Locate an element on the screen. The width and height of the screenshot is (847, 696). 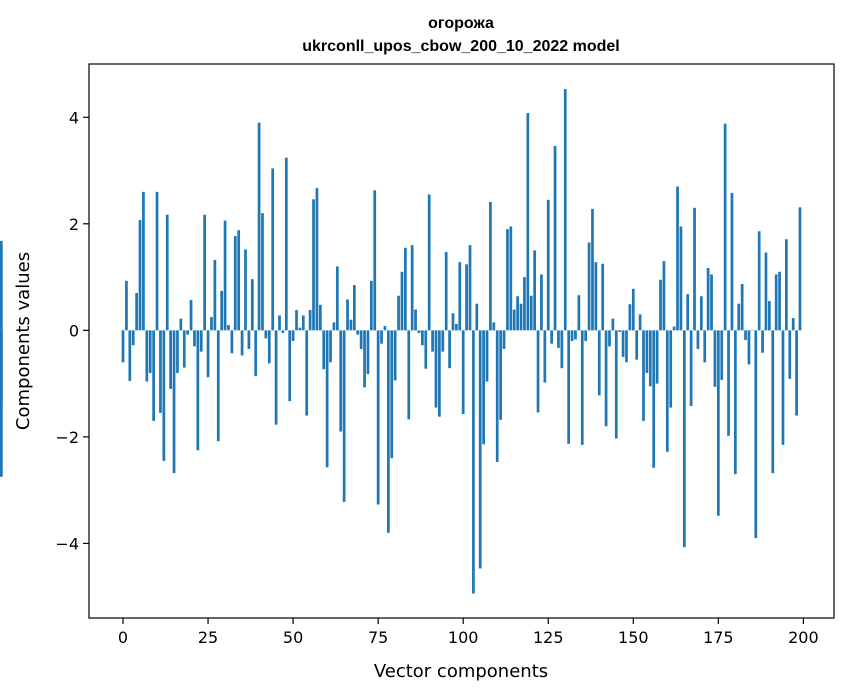
x-tick-label: 175 is located at coordinates (718, 637).